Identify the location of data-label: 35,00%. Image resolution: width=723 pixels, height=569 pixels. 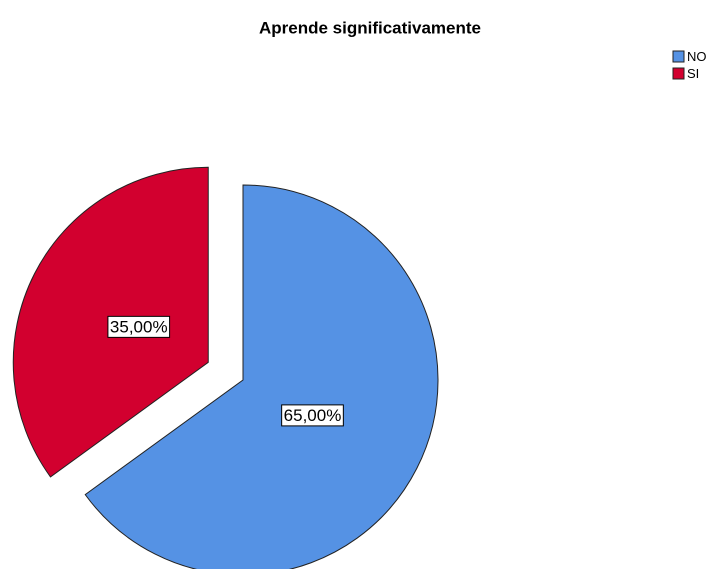
(139, 326).